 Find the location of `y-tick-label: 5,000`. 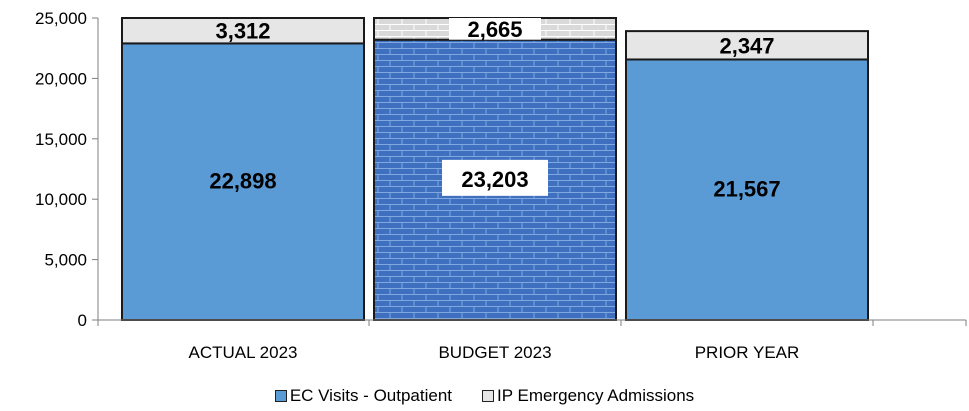

y-tick-label: 5,000 is located at coordinates (65, 260).